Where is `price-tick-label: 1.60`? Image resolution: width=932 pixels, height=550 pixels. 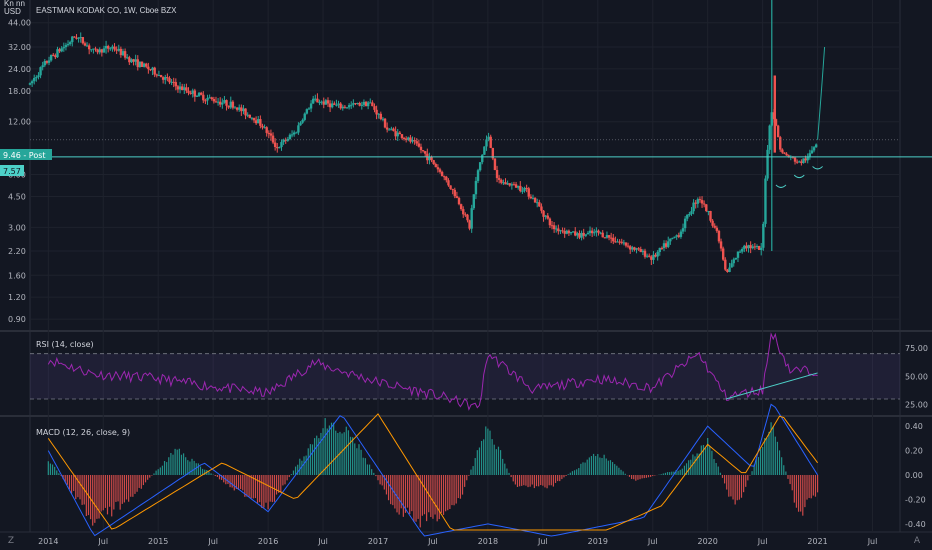 price-tick-label: 1.60 is located at coordinates (17, 275).